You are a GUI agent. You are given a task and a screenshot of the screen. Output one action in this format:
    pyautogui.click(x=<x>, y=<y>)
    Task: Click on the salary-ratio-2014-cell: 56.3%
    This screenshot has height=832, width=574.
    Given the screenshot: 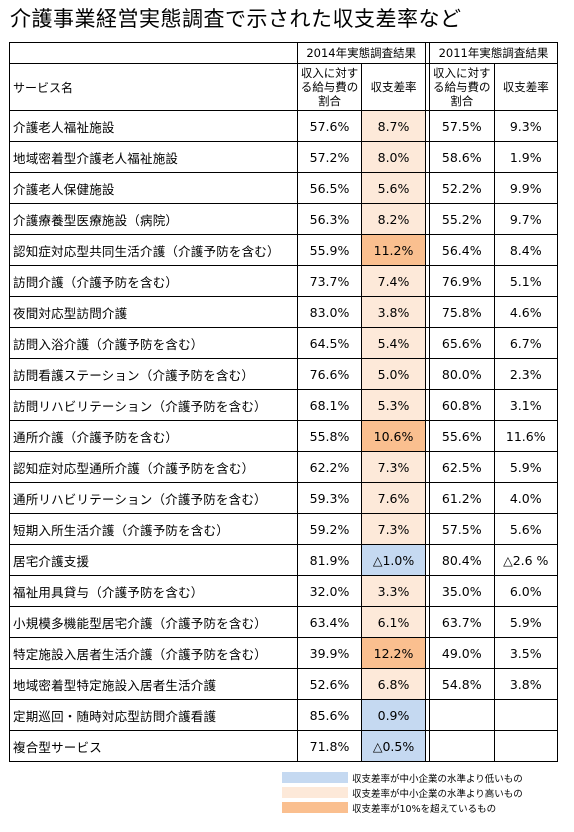 What is the action you would take?
    pyautogui.click(x=329, y=219)
    